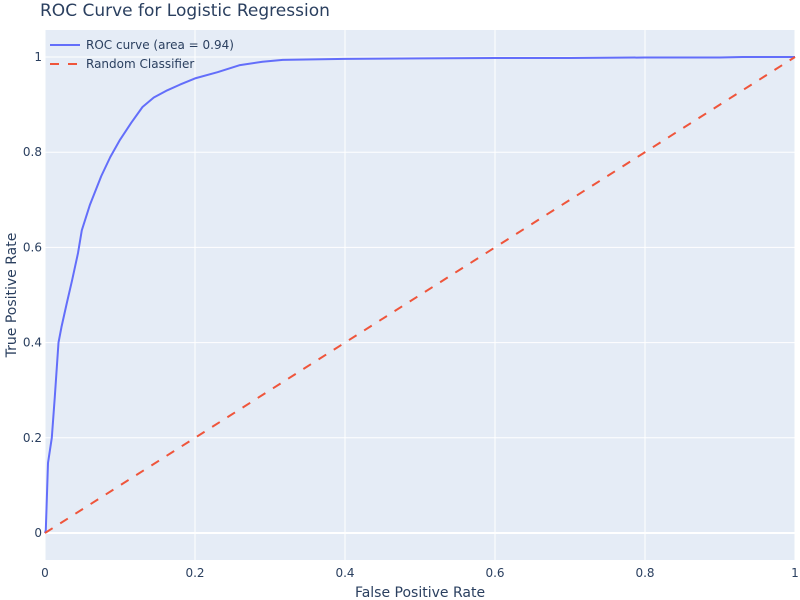 The width and height of the screenshot is (800, 600). Describe the element at coordinates (494, 573) in the screenshot. I see `x-tick-label: 0.6` at that location.